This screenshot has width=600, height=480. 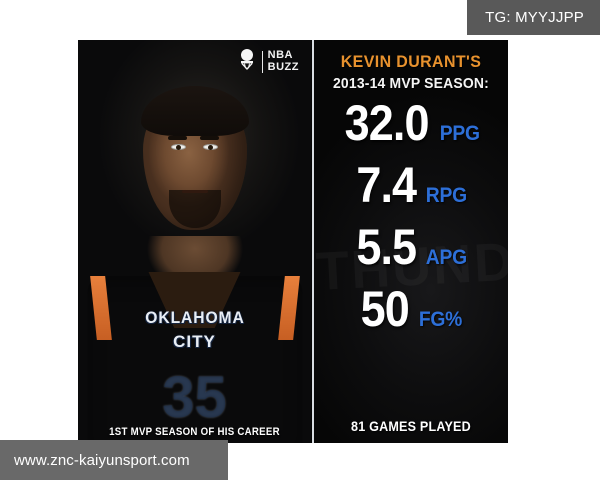 What do you see at coordinates (194, 397) in the screenshot?
I see `jersey-number: 35` at bounding box center [194, 397].